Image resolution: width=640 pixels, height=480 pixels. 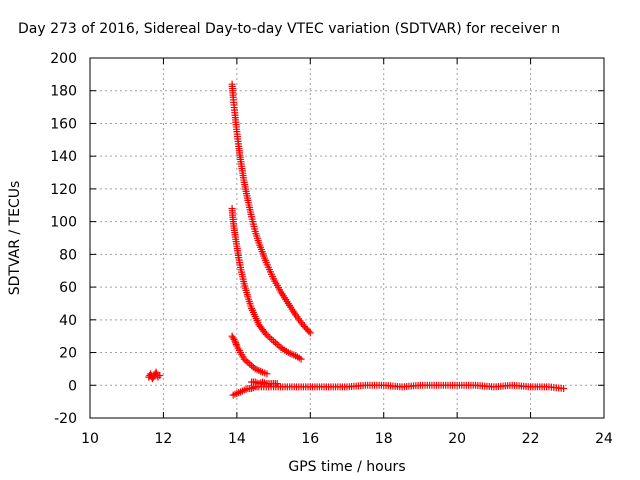 What do you see at coordinates (310, 439) in the screenshot?
I see `x-tick-label: 16` at bounding box center [310, 439].